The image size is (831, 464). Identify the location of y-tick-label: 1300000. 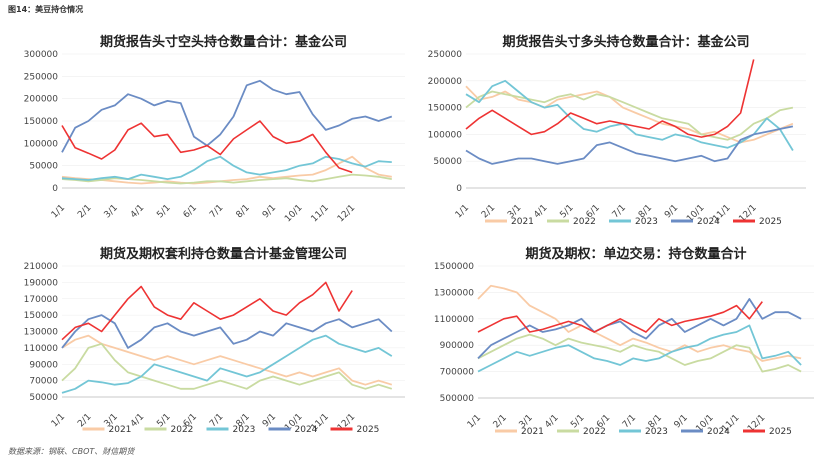
(454, 293).